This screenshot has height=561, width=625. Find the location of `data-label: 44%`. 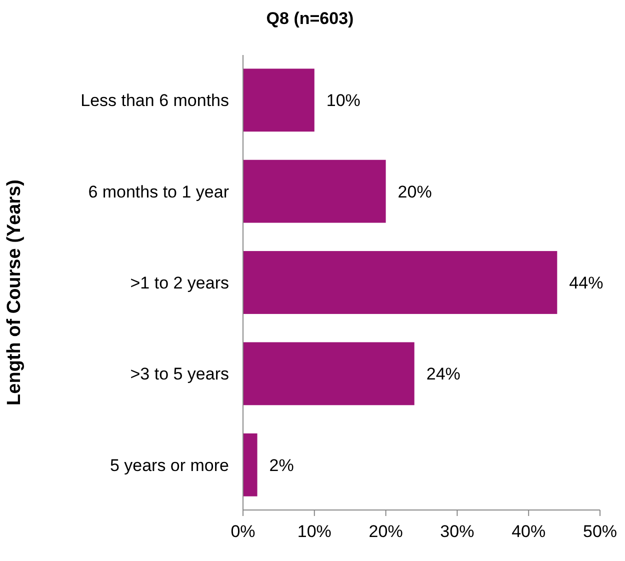

data-label: 44% is located at coordinates (586, 282).